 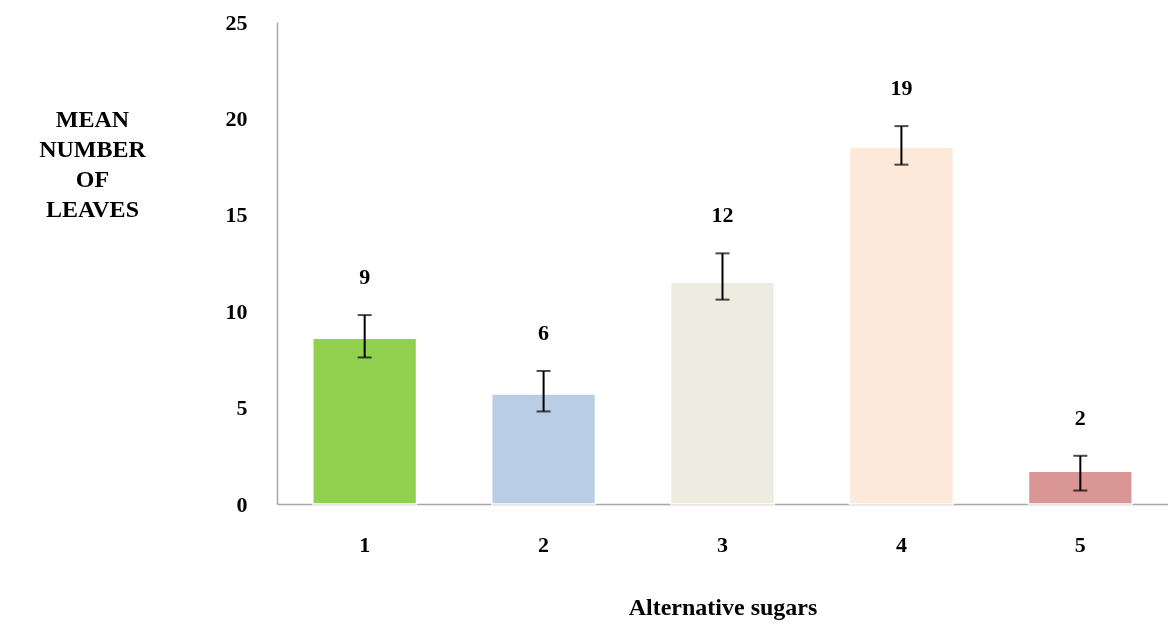 I want to click on data-label: 19, so click(x=901, y=88).